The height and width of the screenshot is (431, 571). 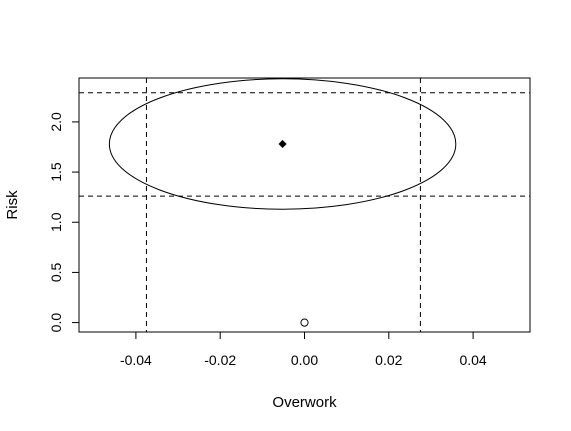 What do you see at coordinates (304, 402) in the screenshot?
I see `x-axis-label: Overwork` at bounding box center [304, 402].